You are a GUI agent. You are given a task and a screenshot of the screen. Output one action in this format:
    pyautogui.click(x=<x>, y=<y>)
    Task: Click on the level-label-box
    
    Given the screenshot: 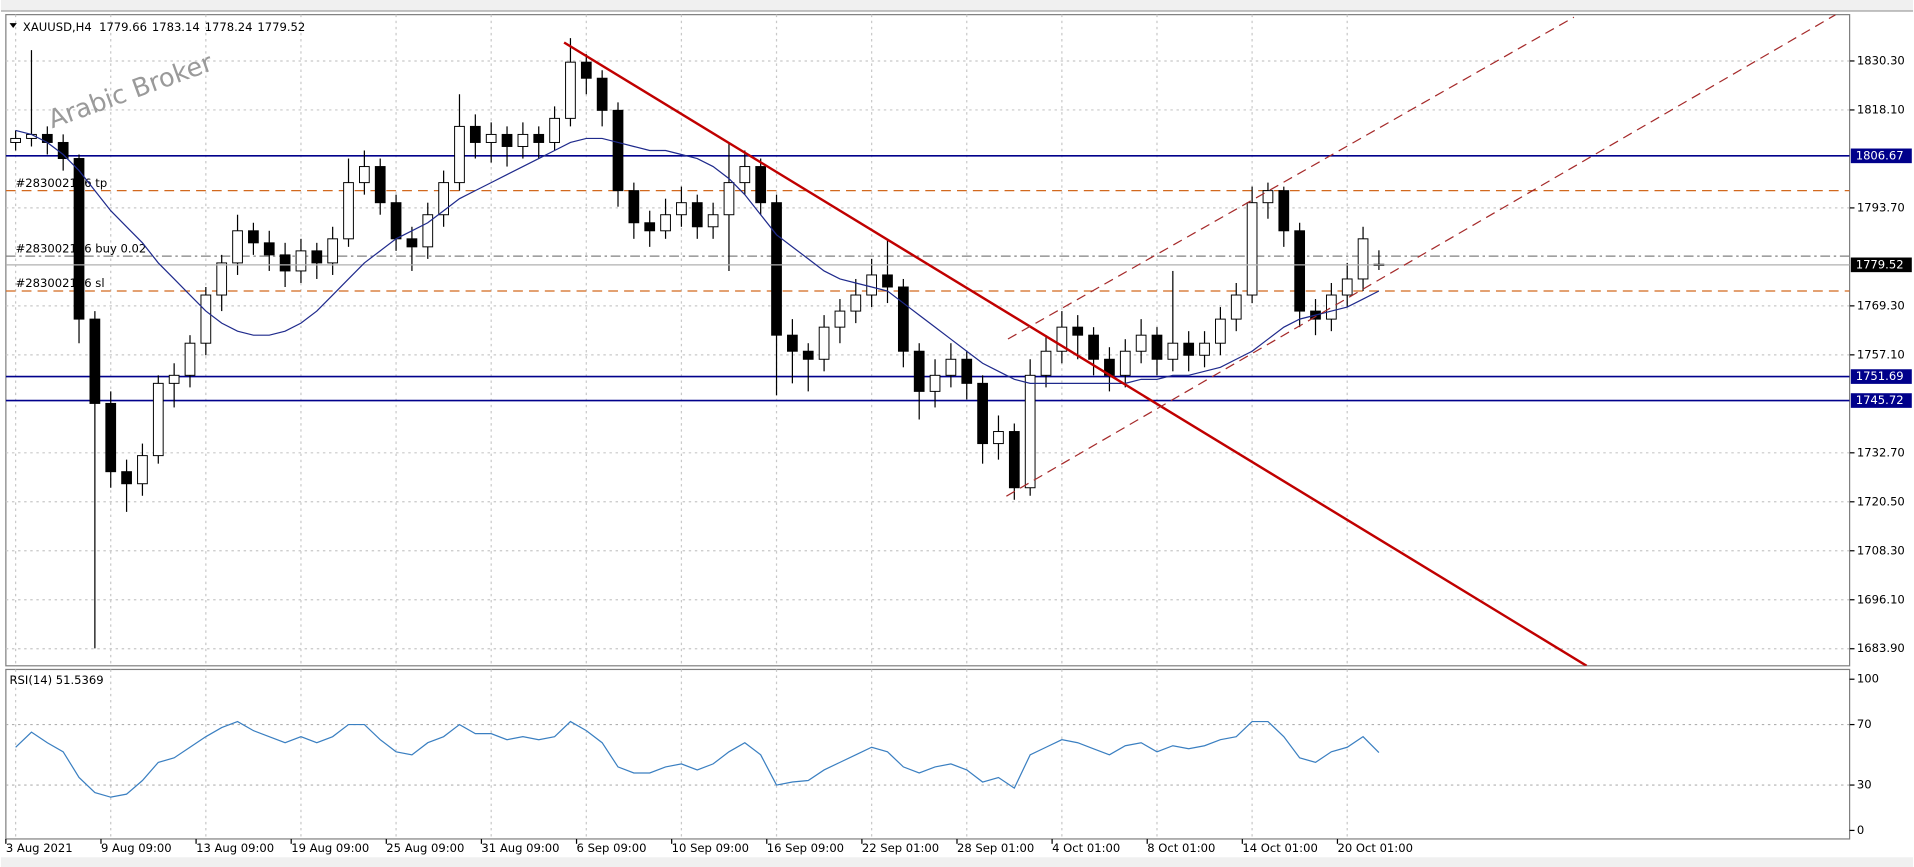 What is the action you would take?
    pyautogui.click(x=1881, y=376)
    